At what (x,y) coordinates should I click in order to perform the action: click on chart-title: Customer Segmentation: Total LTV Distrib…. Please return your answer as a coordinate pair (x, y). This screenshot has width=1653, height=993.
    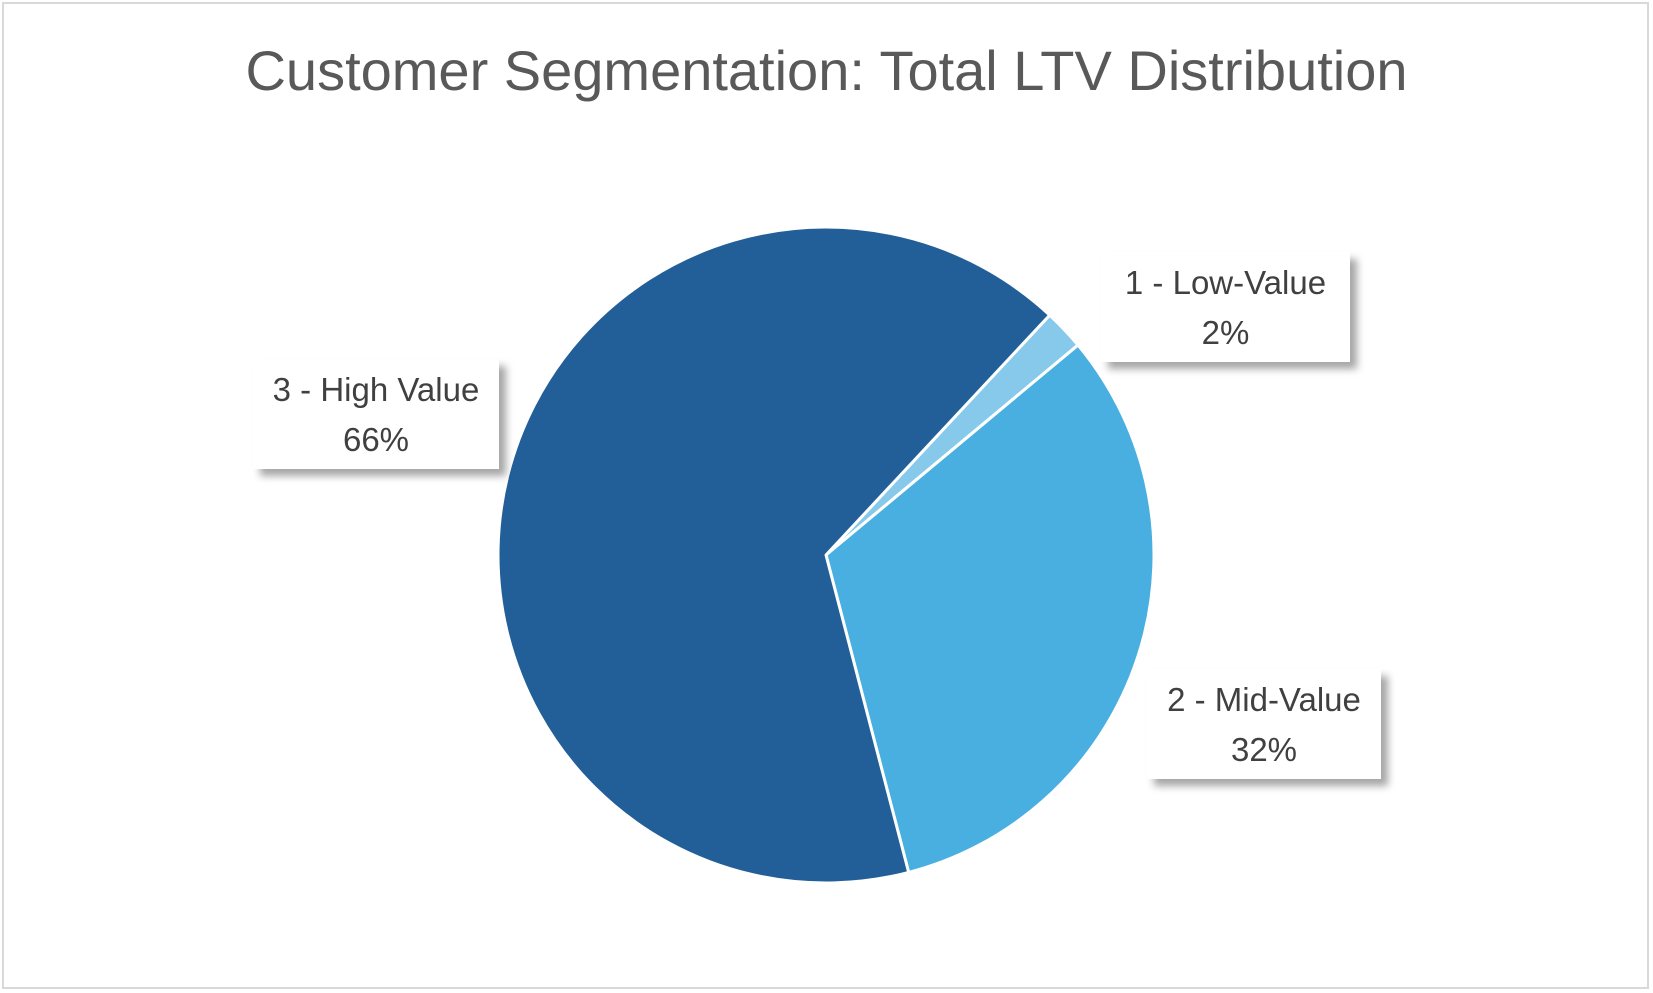
    Looking at the image, I should click on (826, 70).